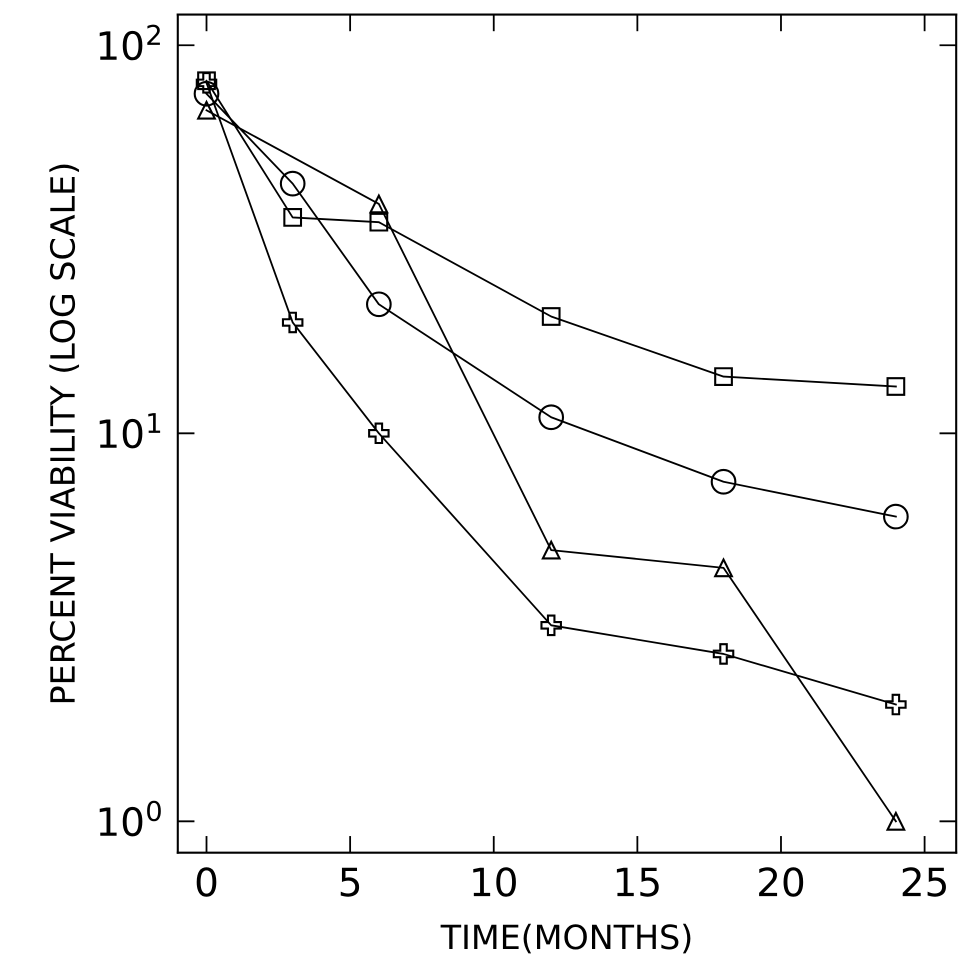  Describe the element at coordinates (130, 42) in the screenshot. I see `y-tick-label: 10$^{2}$` at that location.